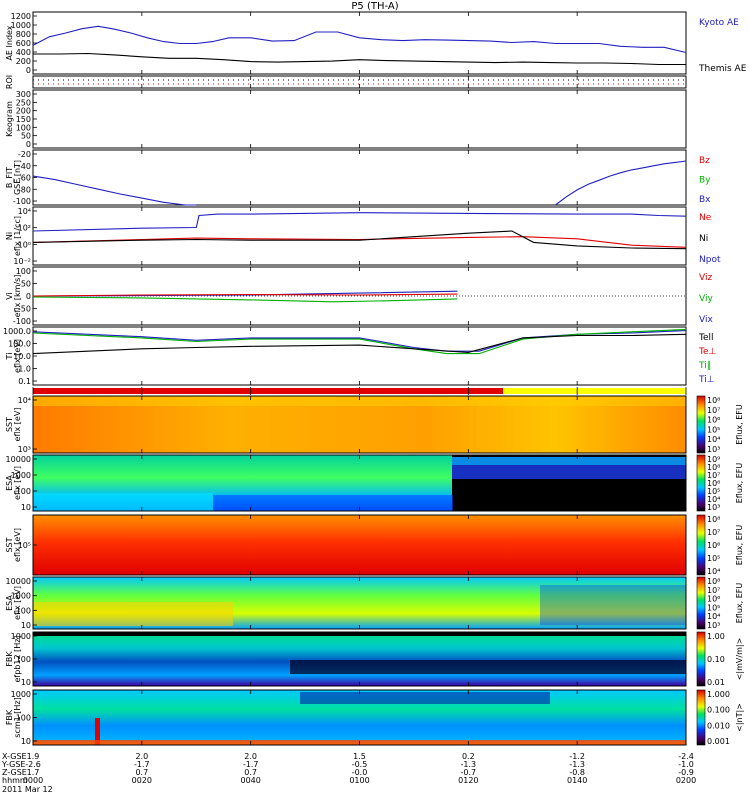  I want to click on bfit-ytick-label: -100, so click(22, 201).